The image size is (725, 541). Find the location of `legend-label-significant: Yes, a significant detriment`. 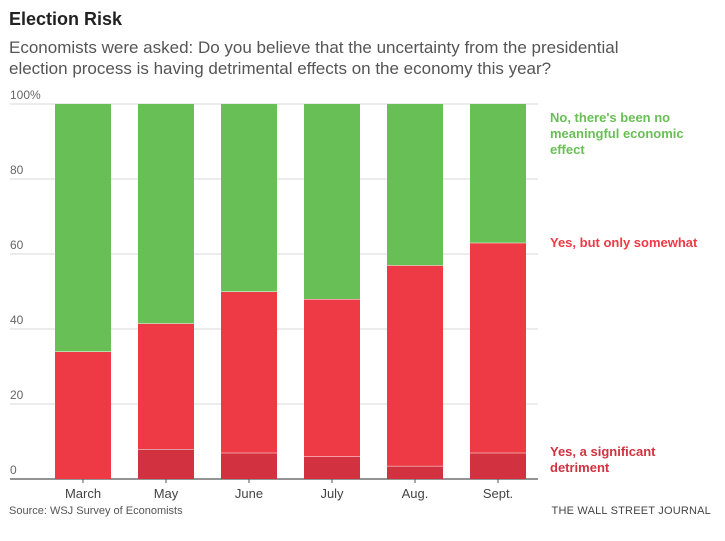

legend-label-significant: Yes, a significant detriment is located at coordinates (603, 459).